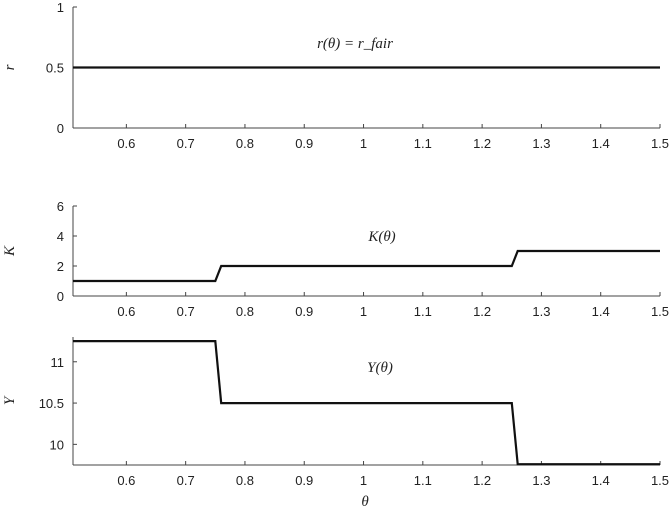 This screenshot has width=670, height=516. I want to click on y-tick-label: 10.5, so click(51, 403).